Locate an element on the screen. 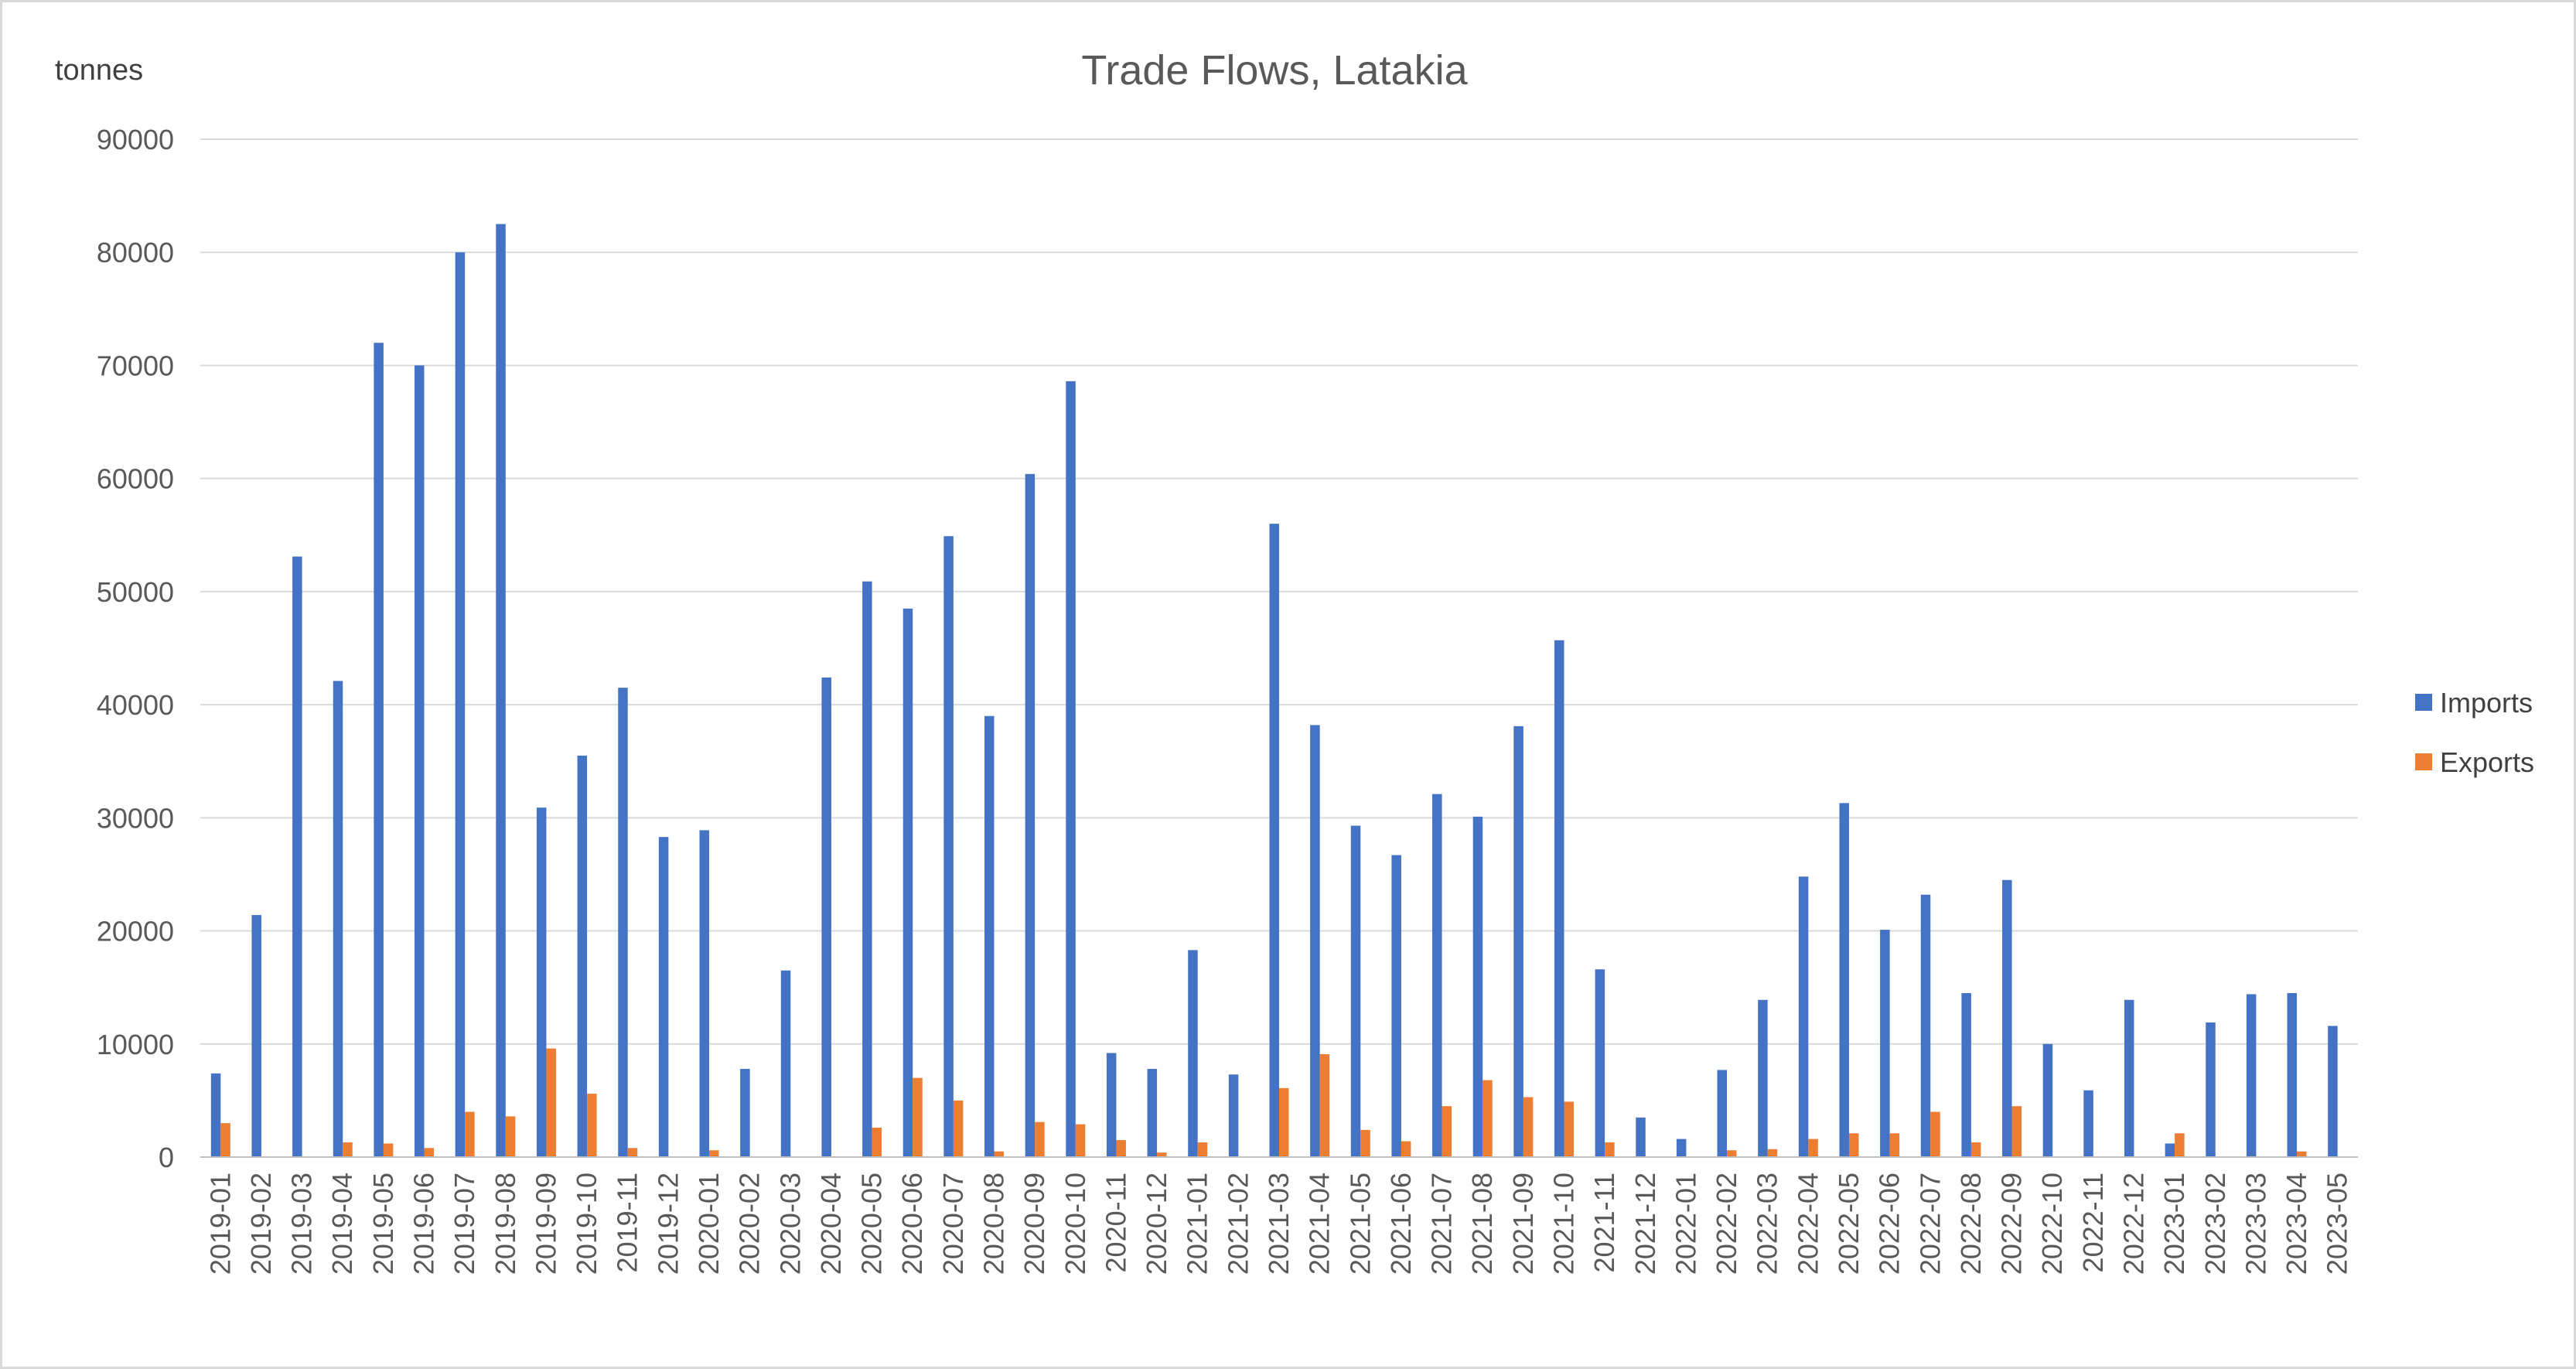 Image resolution: width=2576 pixels, height=1369 pixels. x-tick-label: 2019-08 is located at coordinates (506, 1224).